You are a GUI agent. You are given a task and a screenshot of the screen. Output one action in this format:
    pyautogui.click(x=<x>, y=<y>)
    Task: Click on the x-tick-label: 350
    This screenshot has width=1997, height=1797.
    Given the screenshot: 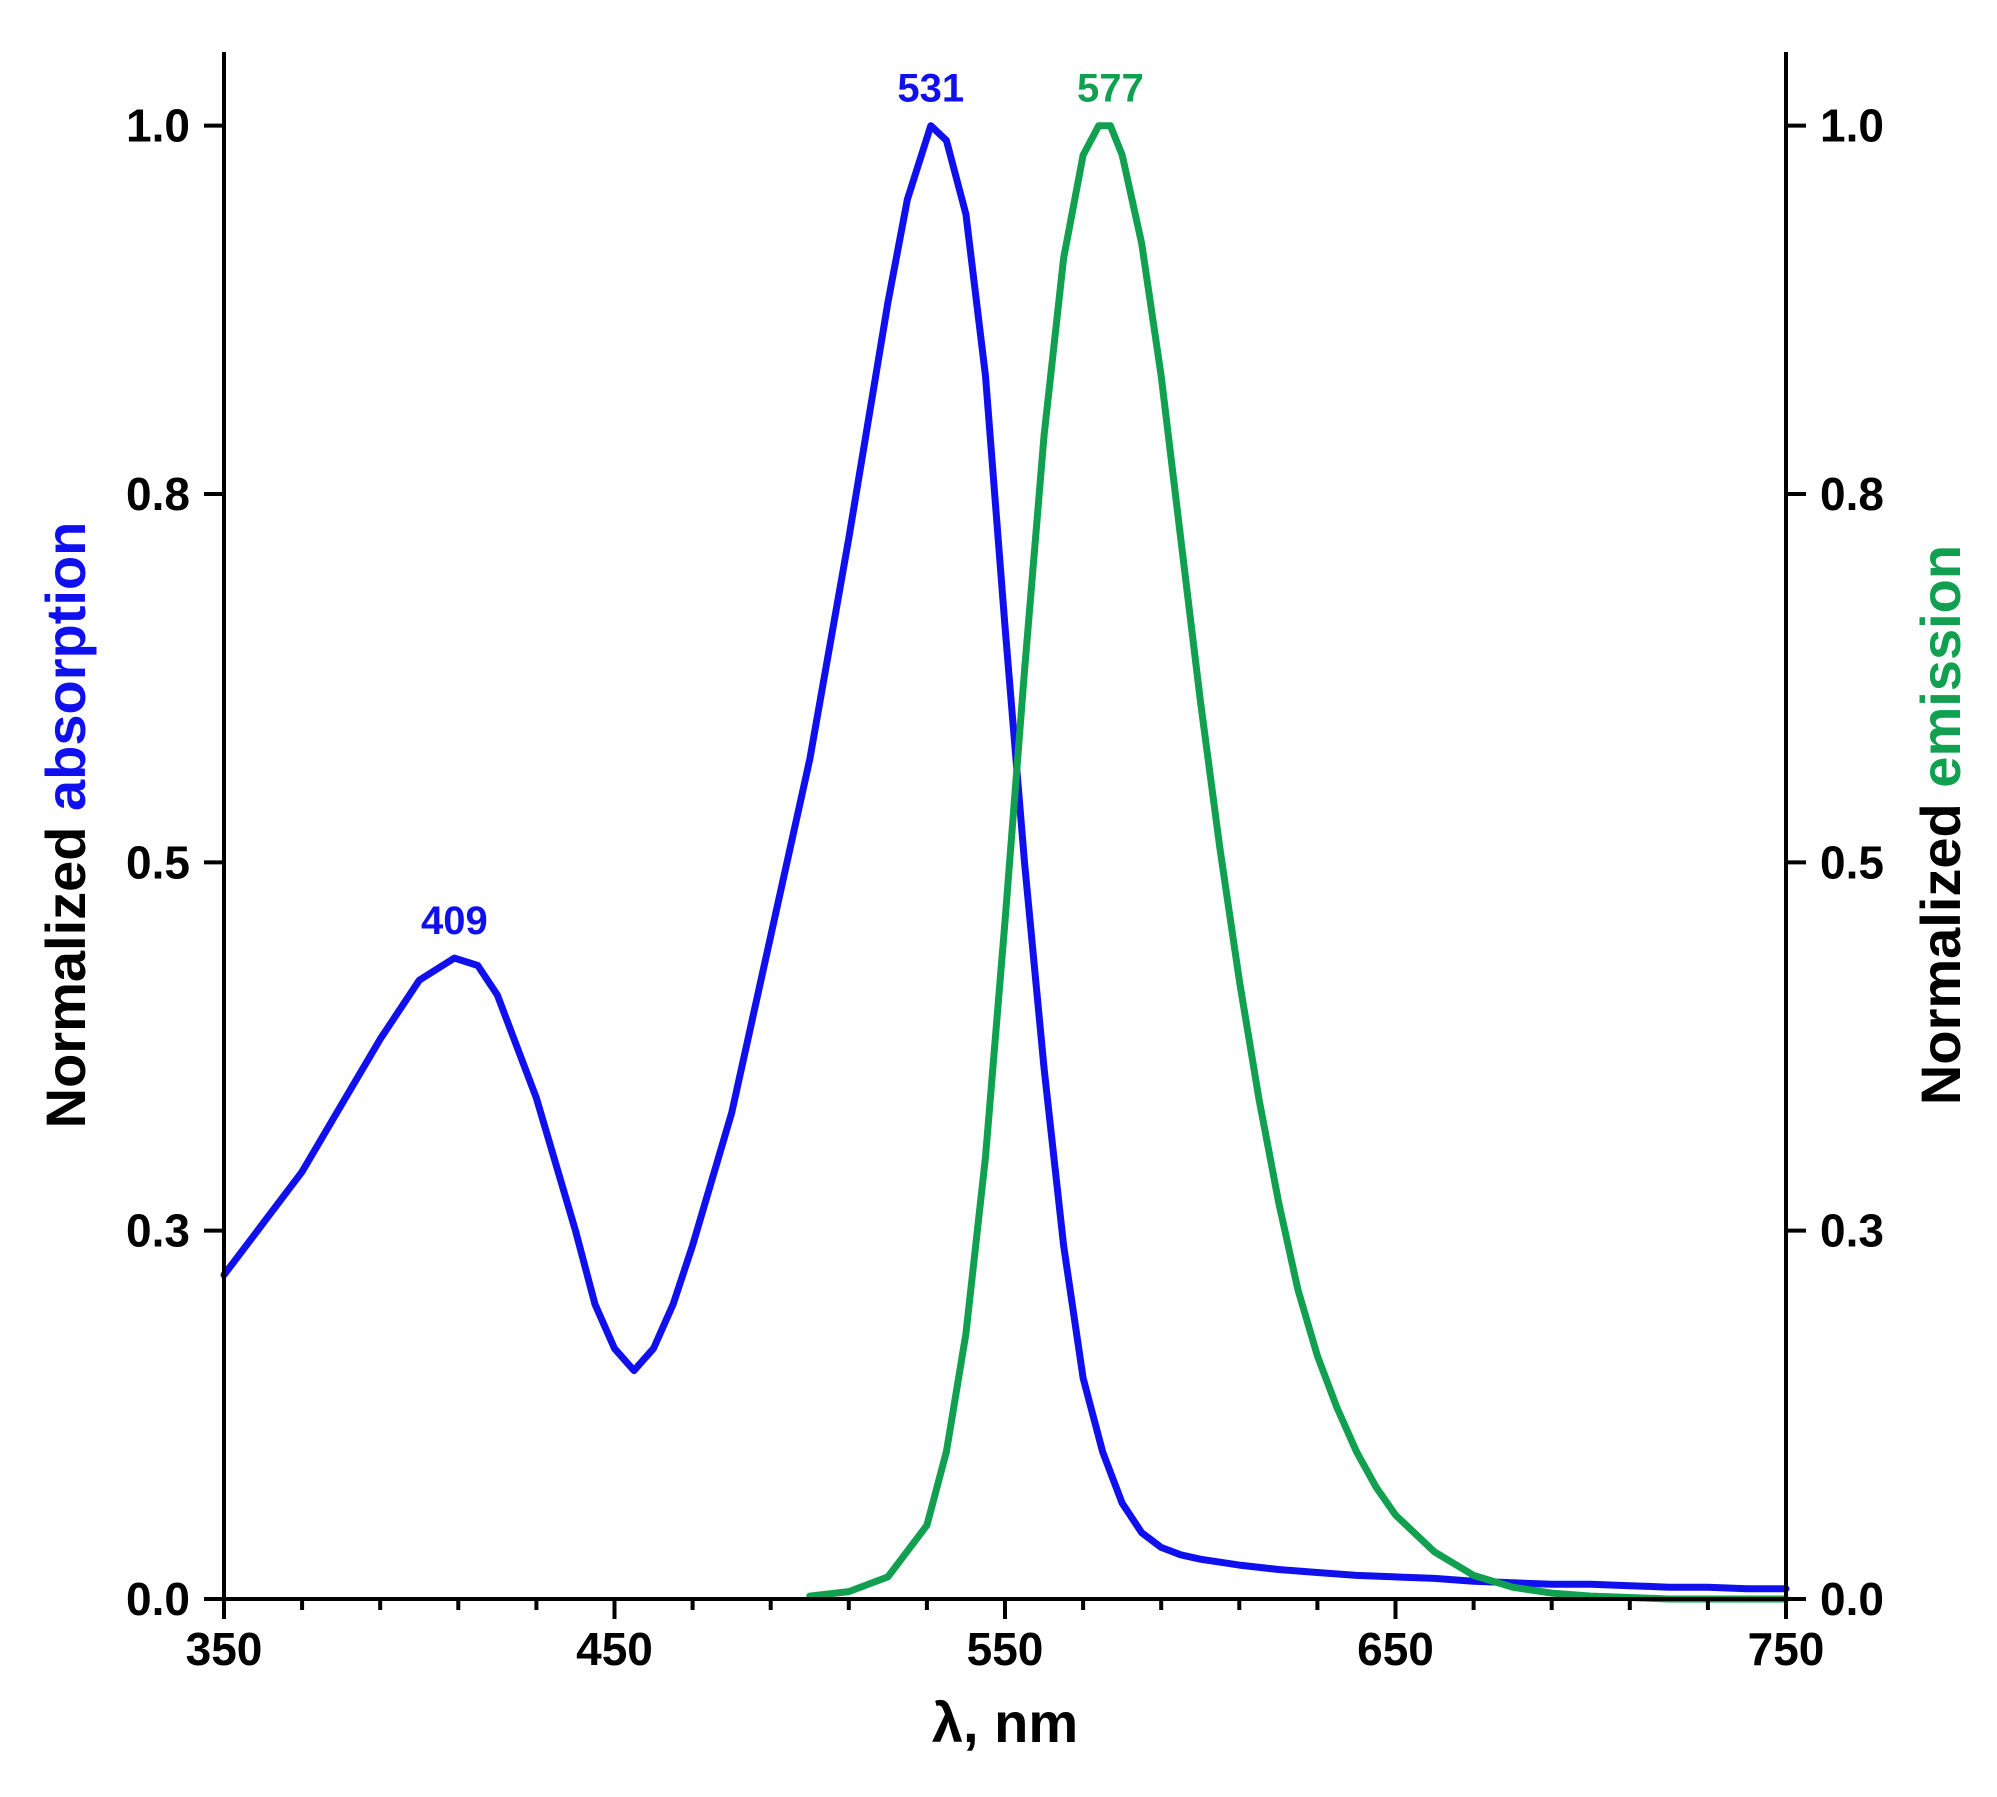 What is the action you would take?
    pyautogui.click(x=224, y=1649)
    